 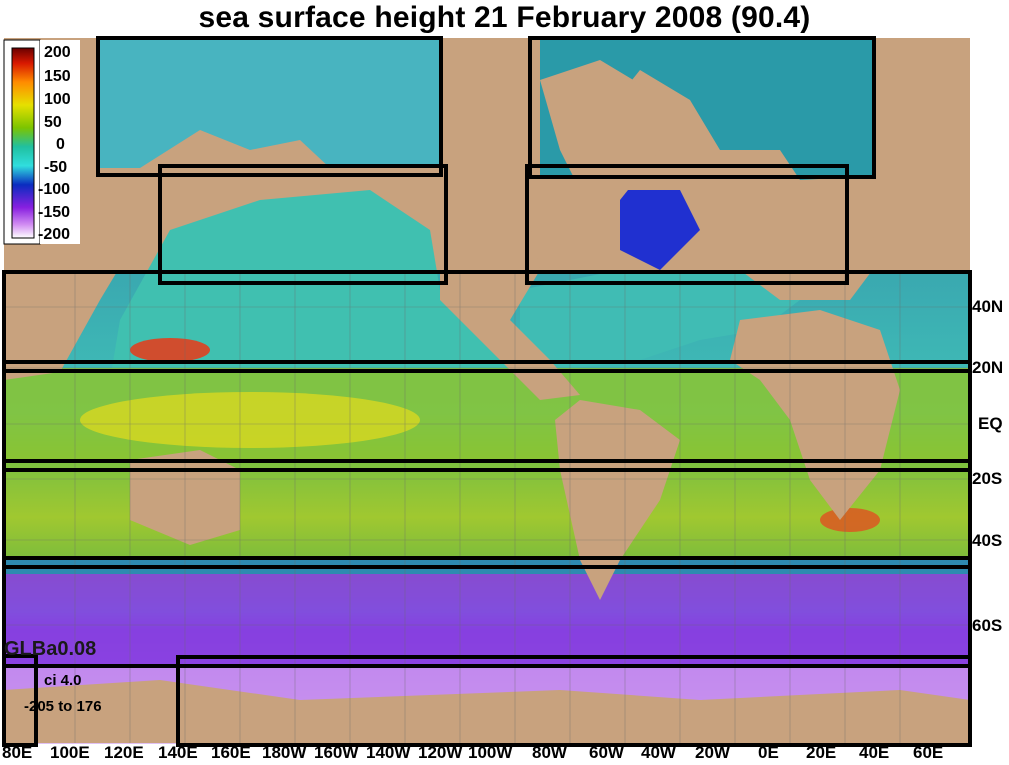 I want to click on lat-label: 40N, so click(x=988, y=306).